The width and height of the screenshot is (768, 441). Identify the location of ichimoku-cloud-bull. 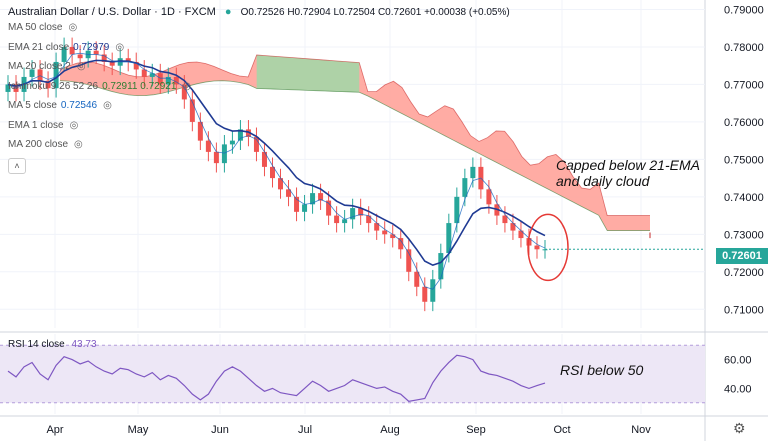
(308, 73).